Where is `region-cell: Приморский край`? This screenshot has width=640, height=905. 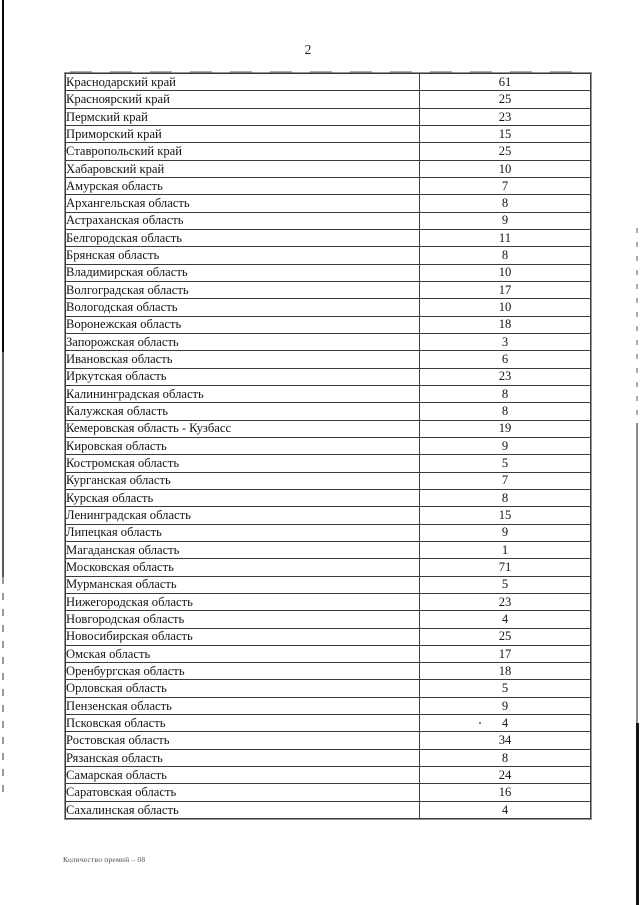 region-cell: Приморский край is located at coordinates (242, 134).